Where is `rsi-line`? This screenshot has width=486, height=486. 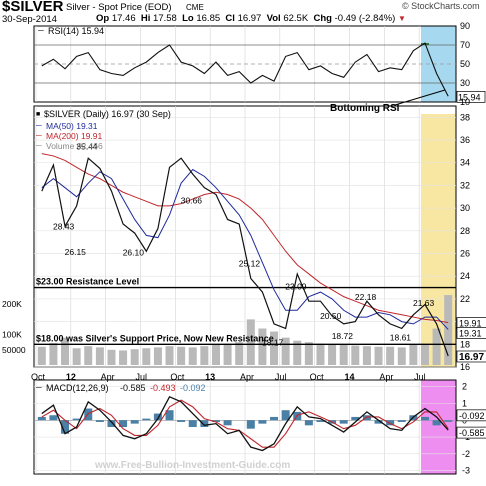 rsi-line is located at coordinates (245, 69).